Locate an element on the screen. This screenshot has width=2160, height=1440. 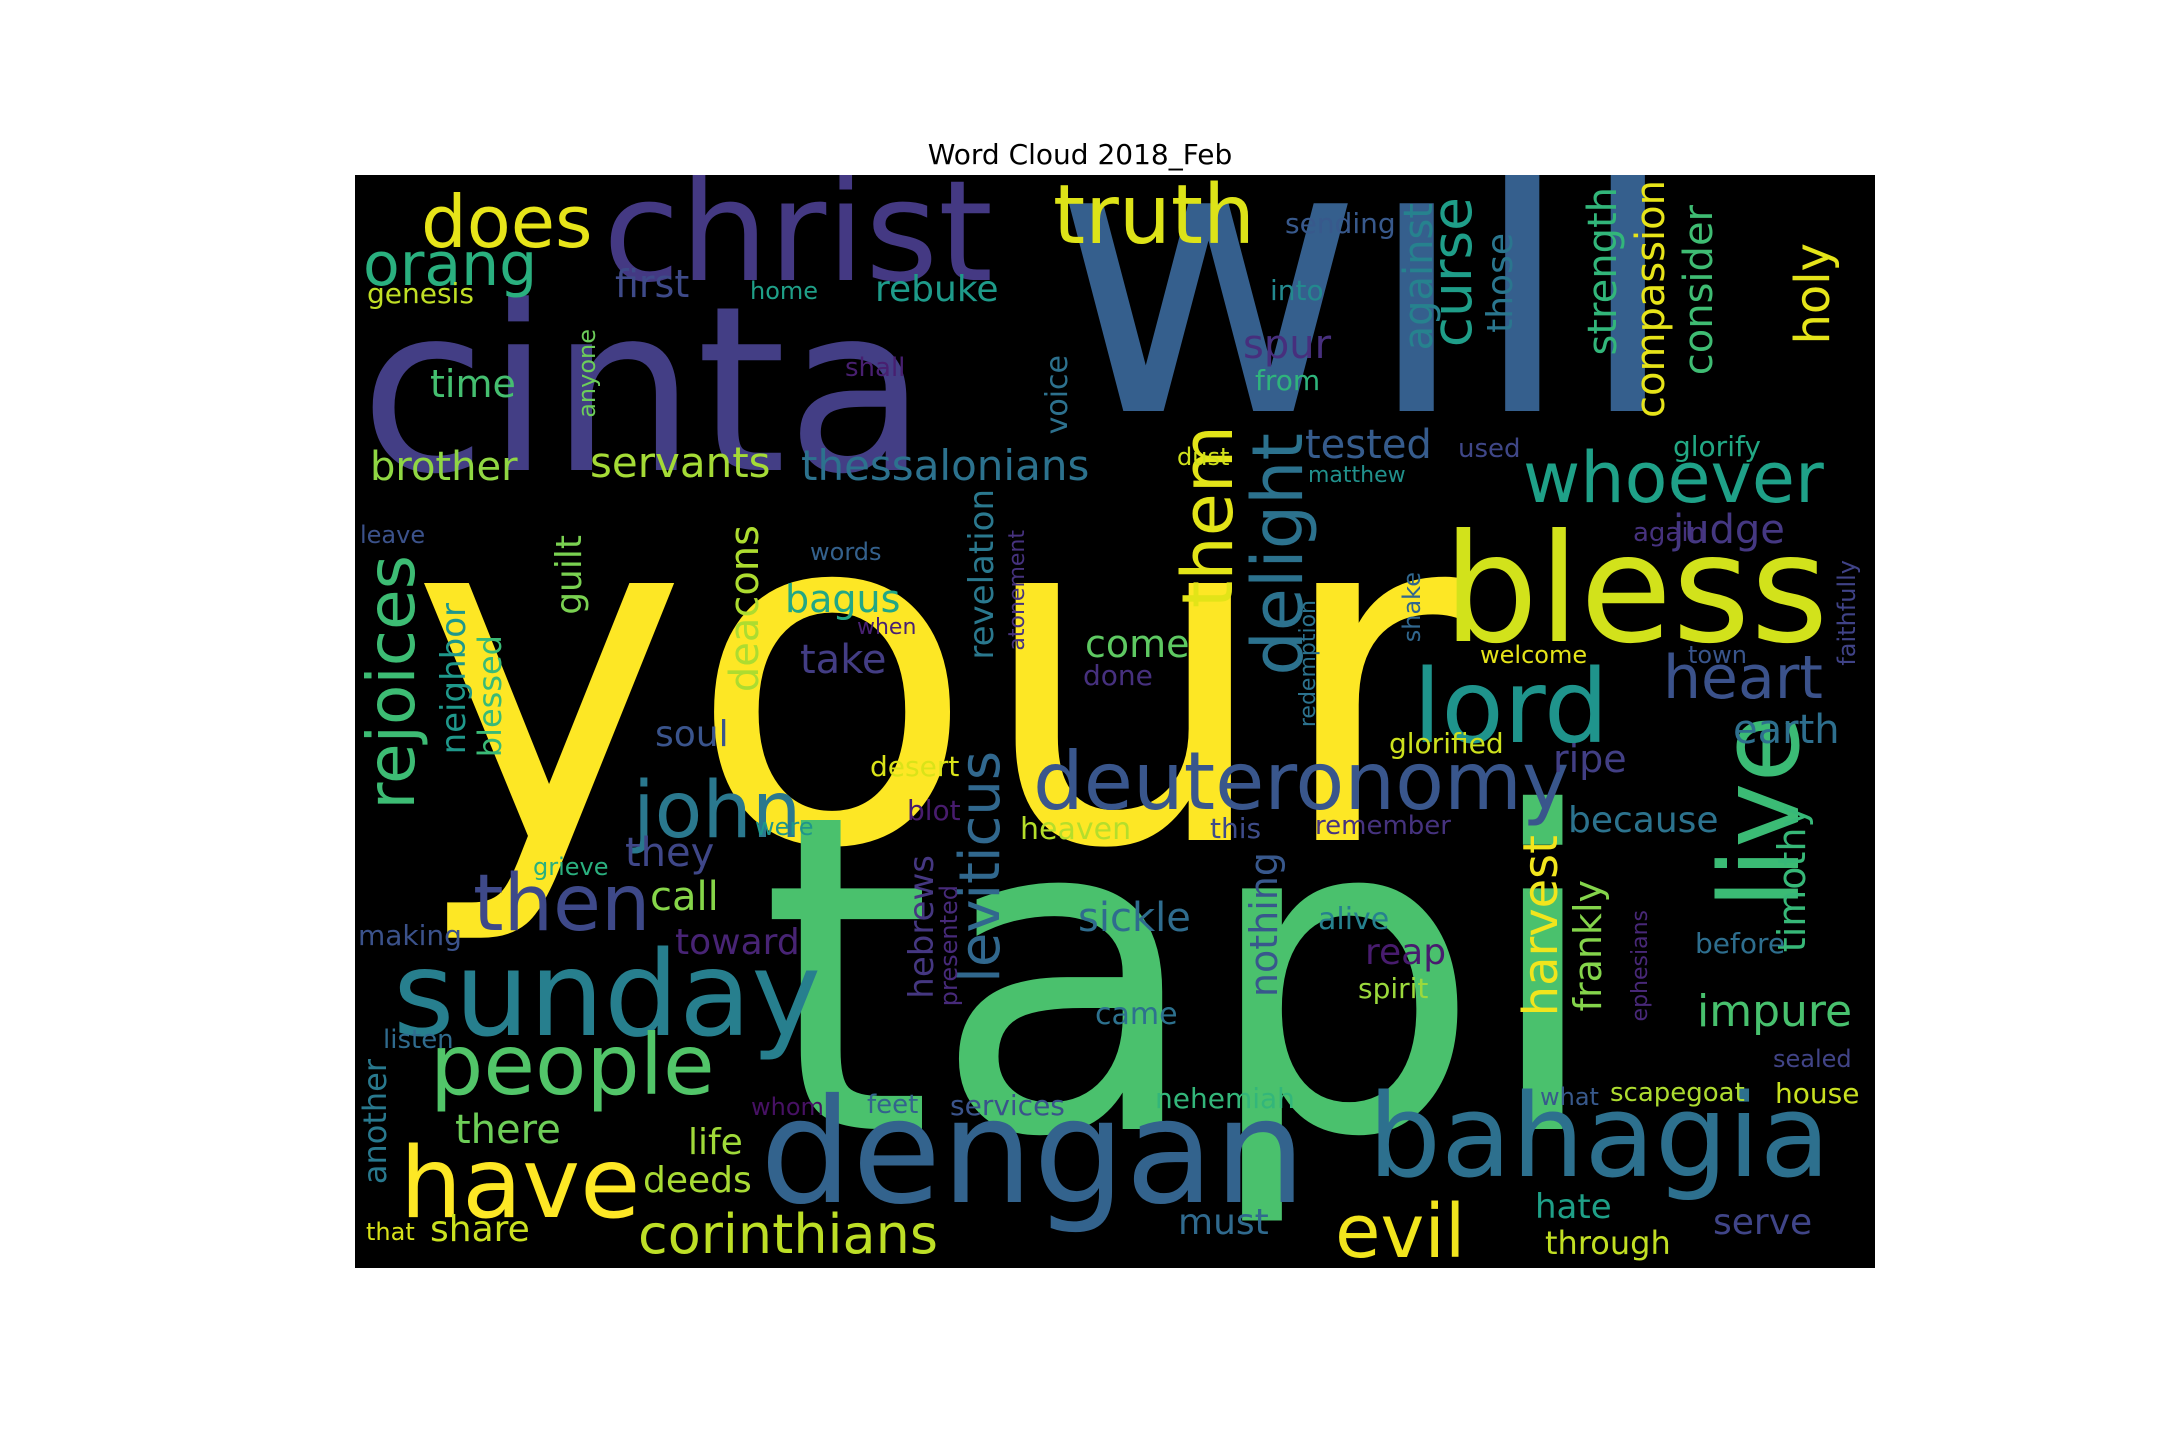
word-strength: strength is located at coordinates (1603, 271).